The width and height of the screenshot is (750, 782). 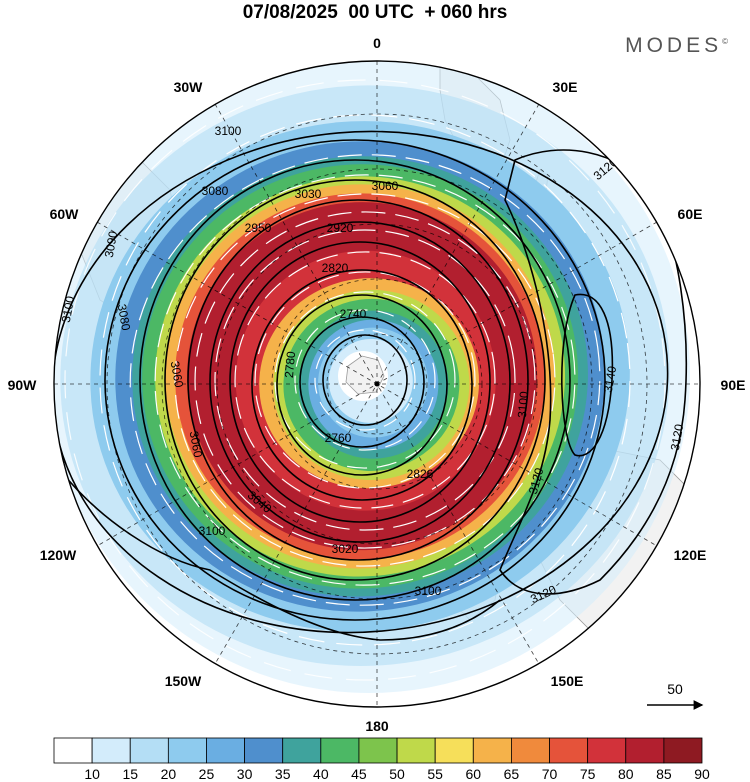 What do you see at coordinates (92, 774) in the screenshot?
I see `colorbar-label: 10` at bounding box center [92, 774].